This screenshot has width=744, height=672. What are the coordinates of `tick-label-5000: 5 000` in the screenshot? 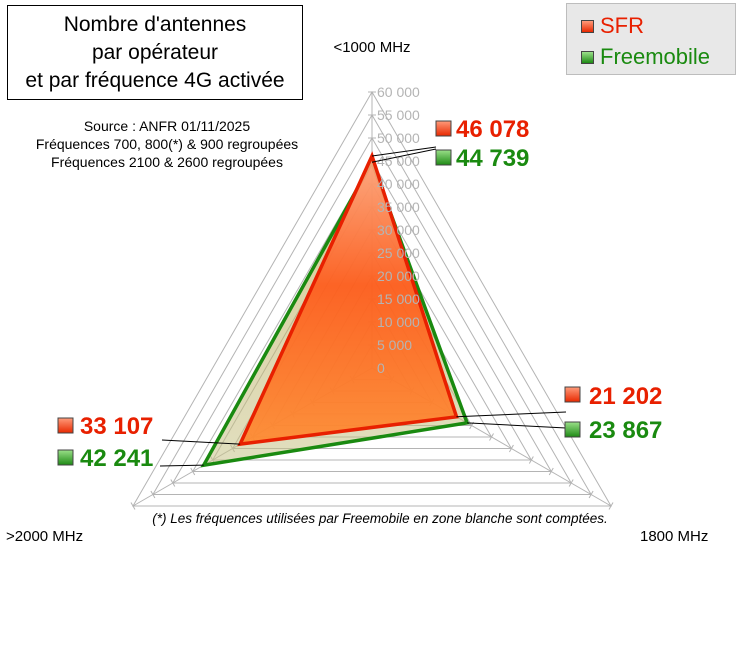 It's located at (394, 345).